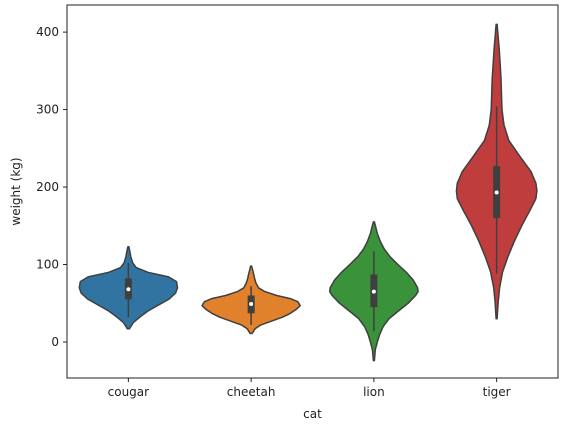  Describe the element at coordinates (251, 304) in the screenshot. I see `median-dot-cheetah` at that location.